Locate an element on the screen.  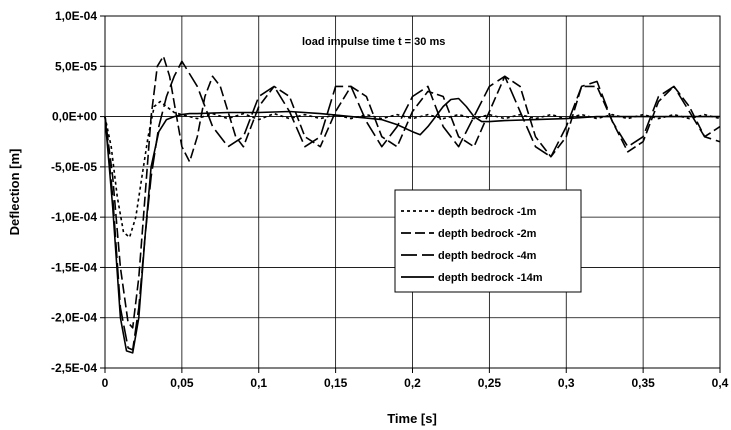
y-tick-label: -2,0E-04 is located at coordinates (74, 318).